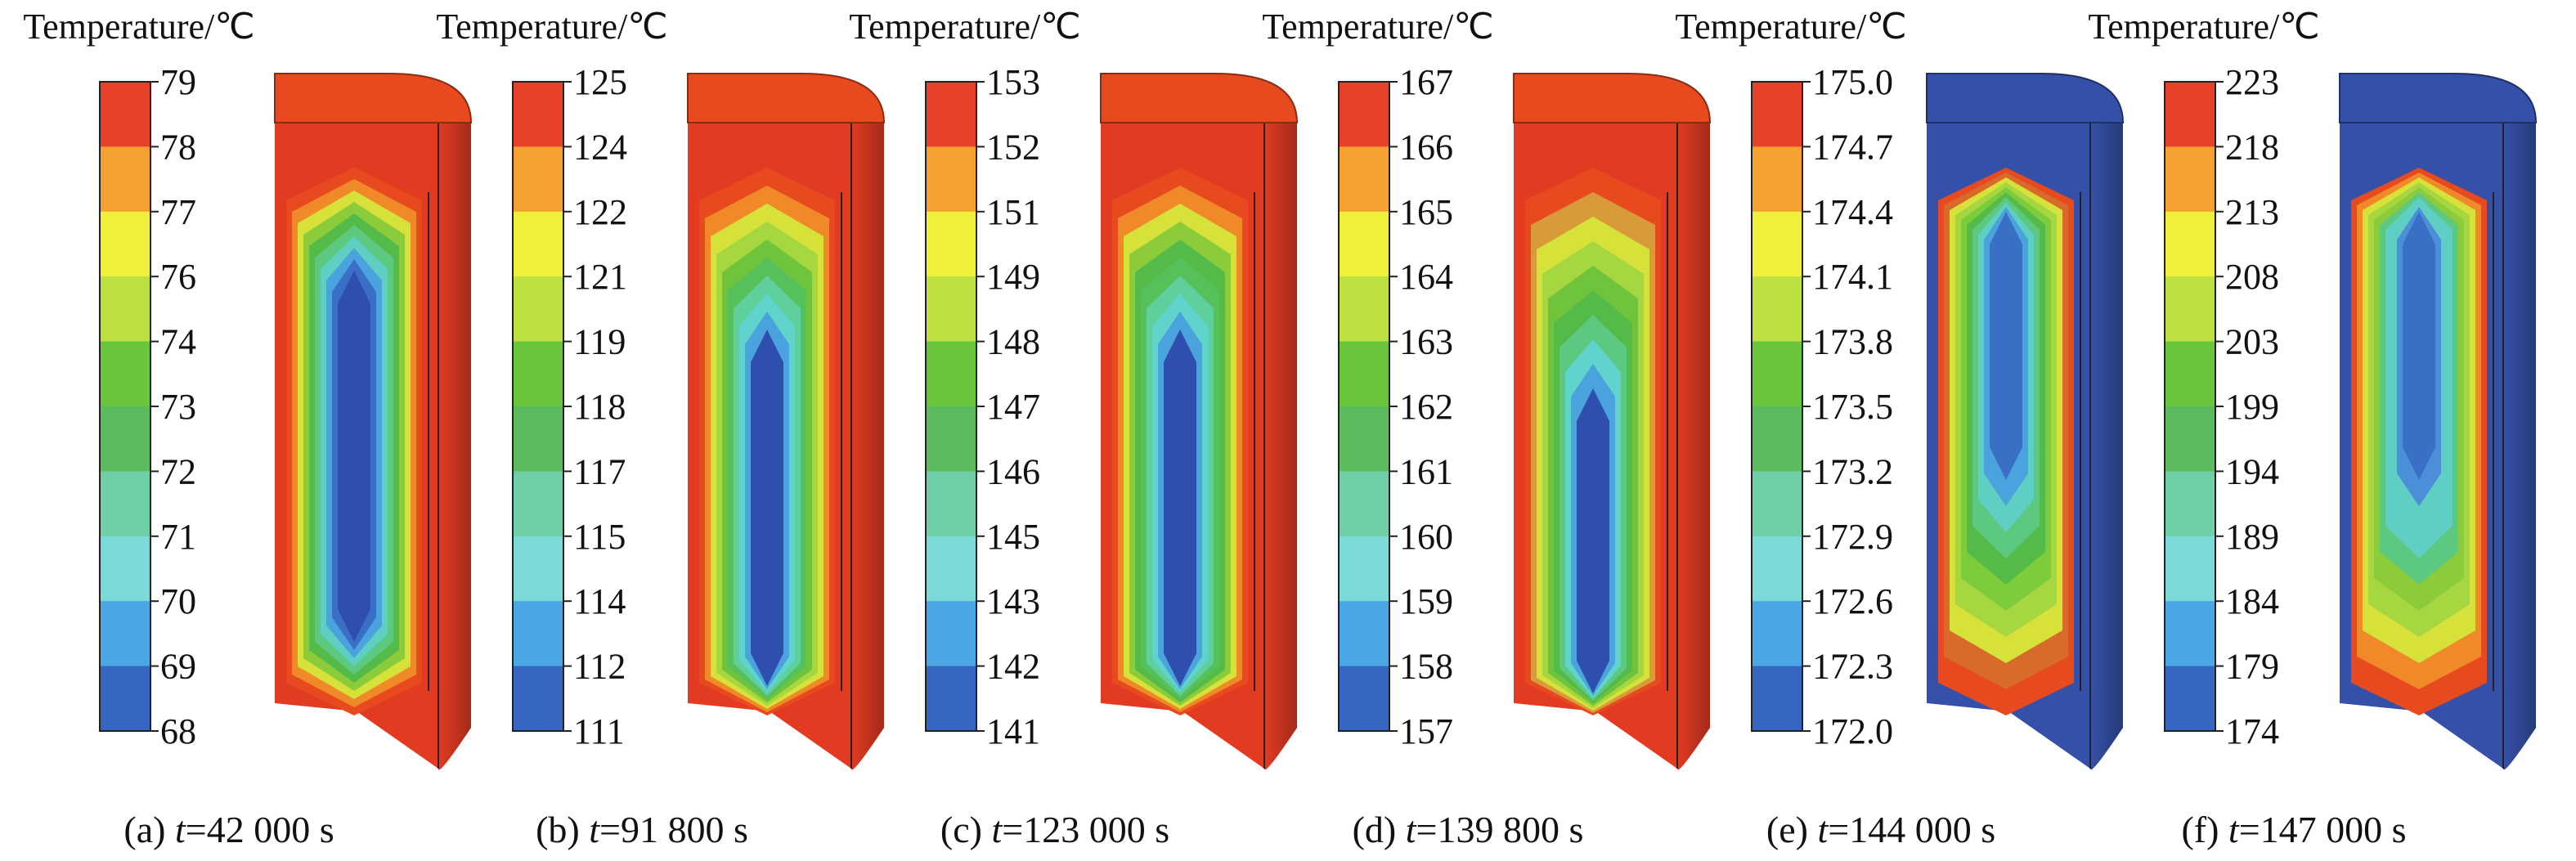 The height and width of the screenshot is (861, 2576). Describe the element at coordinates (1852, 537) in the screenshot. I see `colorbar-tick-label: 172.9` at that location.